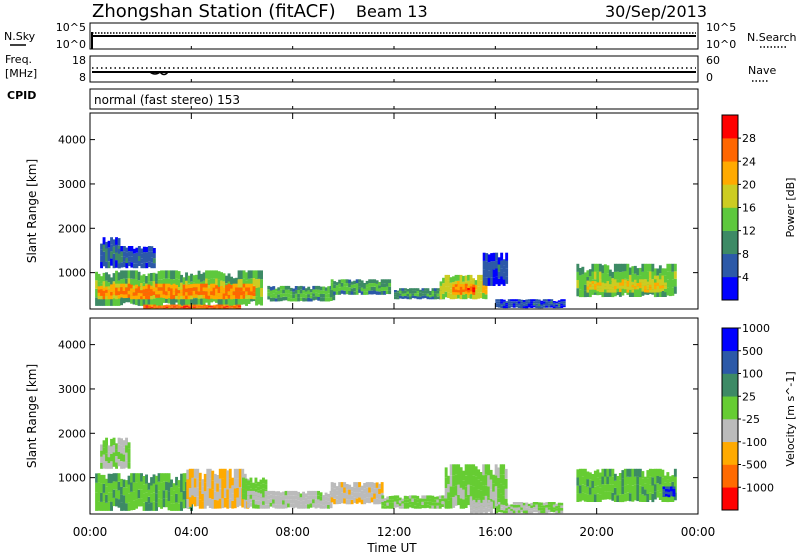 Image resolution: width=800 pixels, height=554 pixels. I want to click on y-tick-label: 2000, so click(72, 433).